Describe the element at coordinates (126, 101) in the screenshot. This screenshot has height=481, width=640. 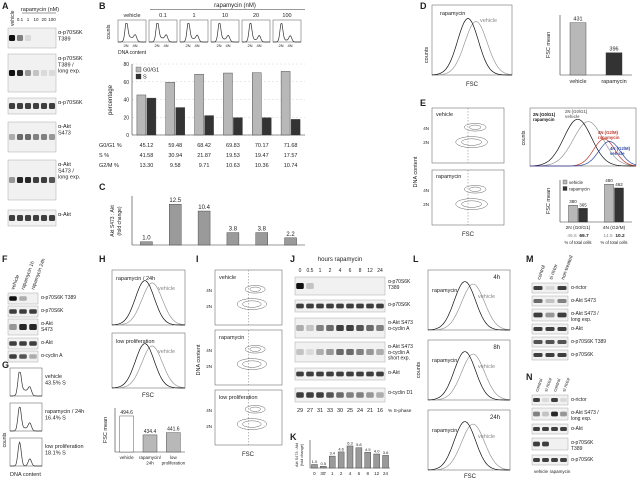
I see `y-tick-label: 40` at that location.